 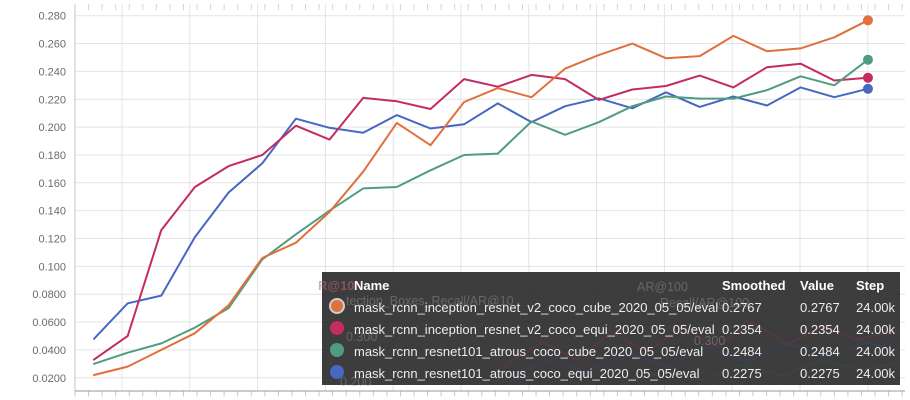 I want to click on run-smoothed: 0.2767, so click(x=742, y=307).